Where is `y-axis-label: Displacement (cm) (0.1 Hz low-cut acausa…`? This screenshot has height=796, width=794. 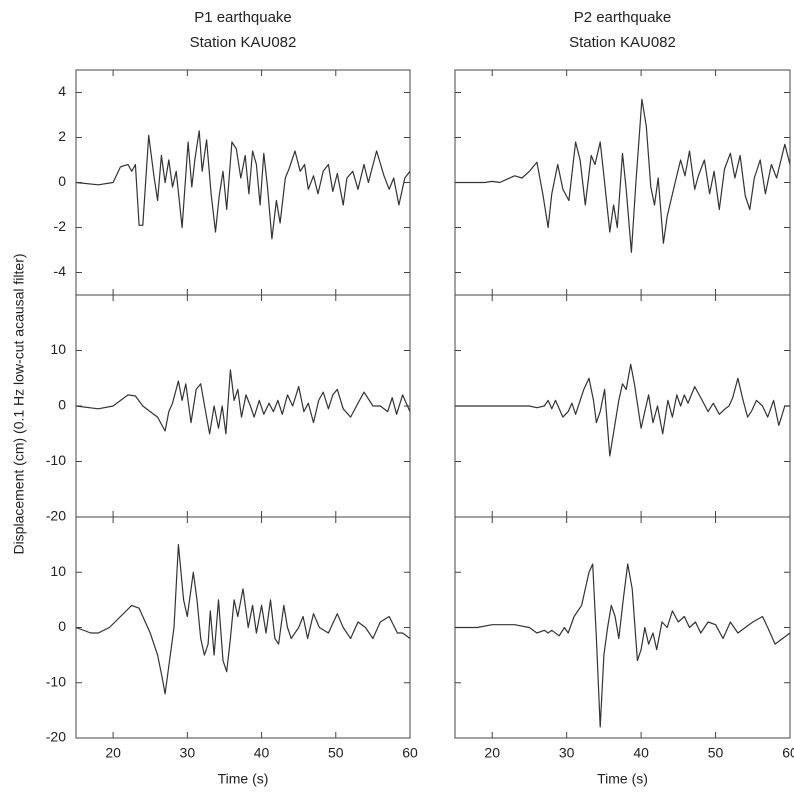
y-axis-label: Displacement (cm) (0.1 Hz low-cut acausa… is located at coordinates (19, 403).